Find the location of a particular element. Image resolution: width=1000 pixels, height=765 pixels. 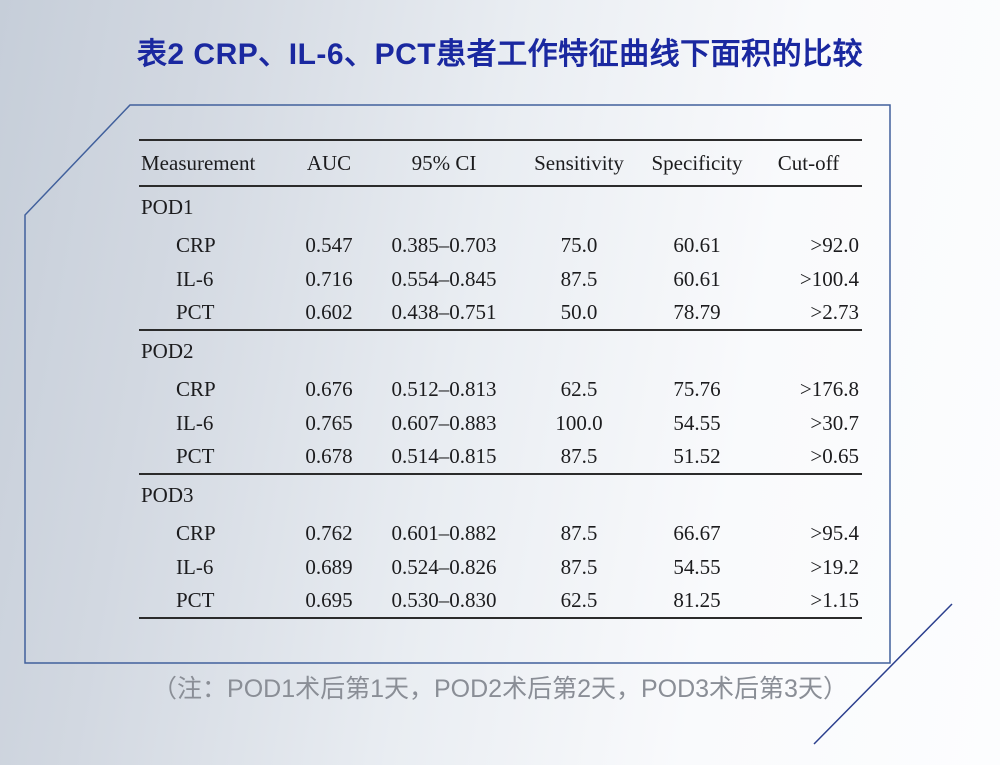

table-row: PCT 0.695 0.530–0.830 62.5 81.25 >1.15 is located at coordinates (500, 601).